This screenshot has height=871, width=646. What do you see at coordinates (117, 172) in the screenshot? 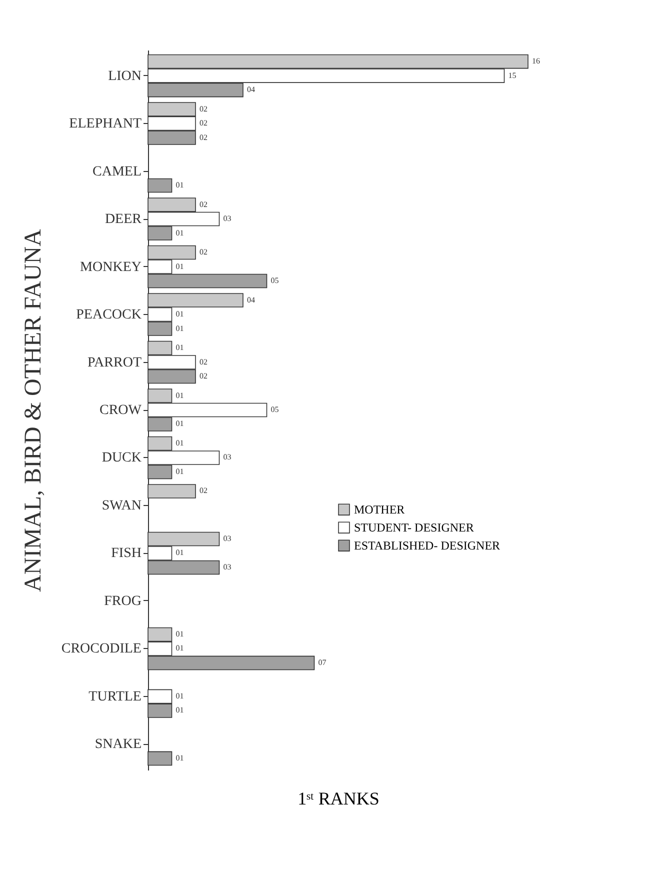
I see `y-tick-label: CAMEL` at bounding box center [117, 172].